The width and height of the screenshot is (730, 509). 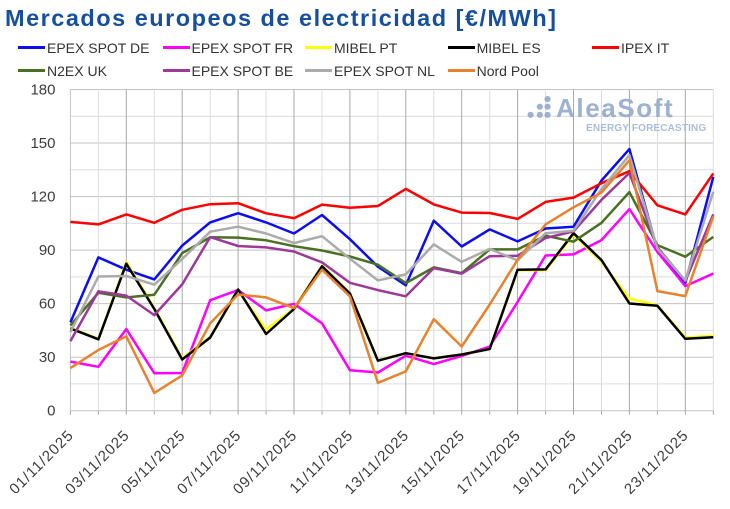 I want to click on svg-text: 0, so click(x=51, y=411).